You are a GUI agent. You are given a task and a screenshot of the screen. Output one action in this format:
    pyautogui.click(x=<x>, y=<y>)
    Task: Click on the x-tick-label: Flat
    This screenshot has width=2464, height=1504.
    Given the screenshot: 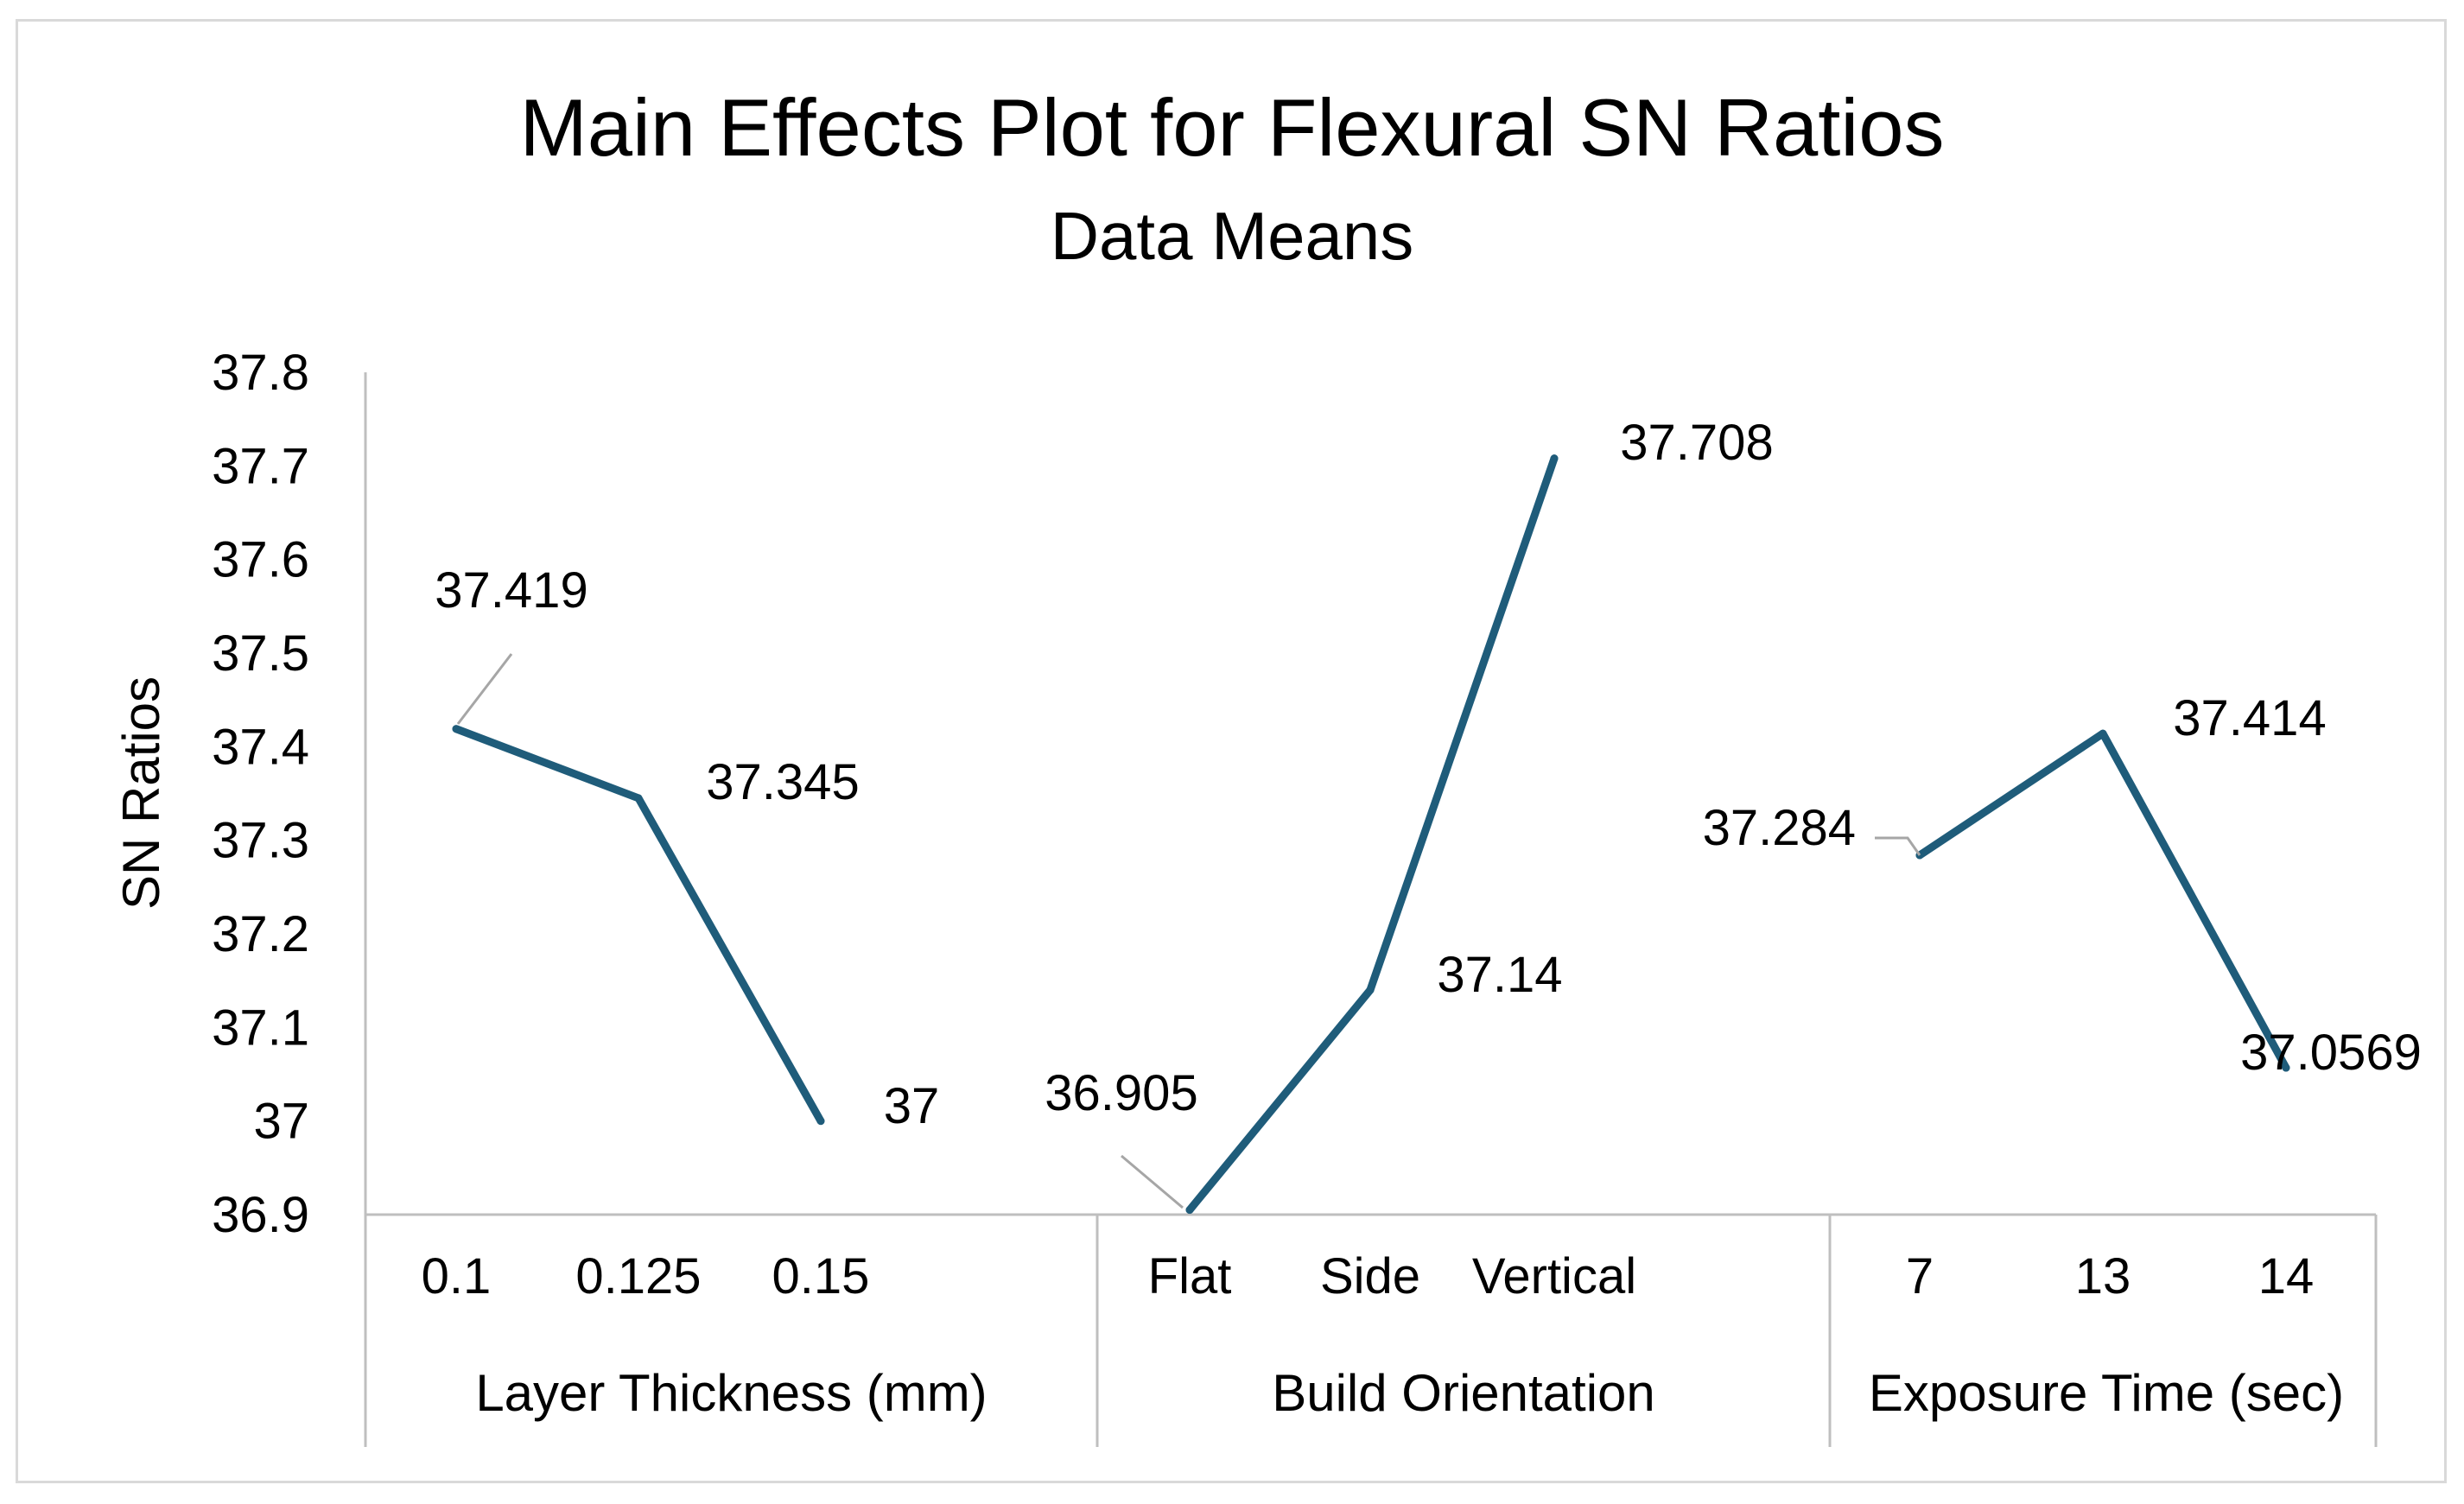 What is the action you would take?
    pyautogui.click(x=1190, y=1276)
    